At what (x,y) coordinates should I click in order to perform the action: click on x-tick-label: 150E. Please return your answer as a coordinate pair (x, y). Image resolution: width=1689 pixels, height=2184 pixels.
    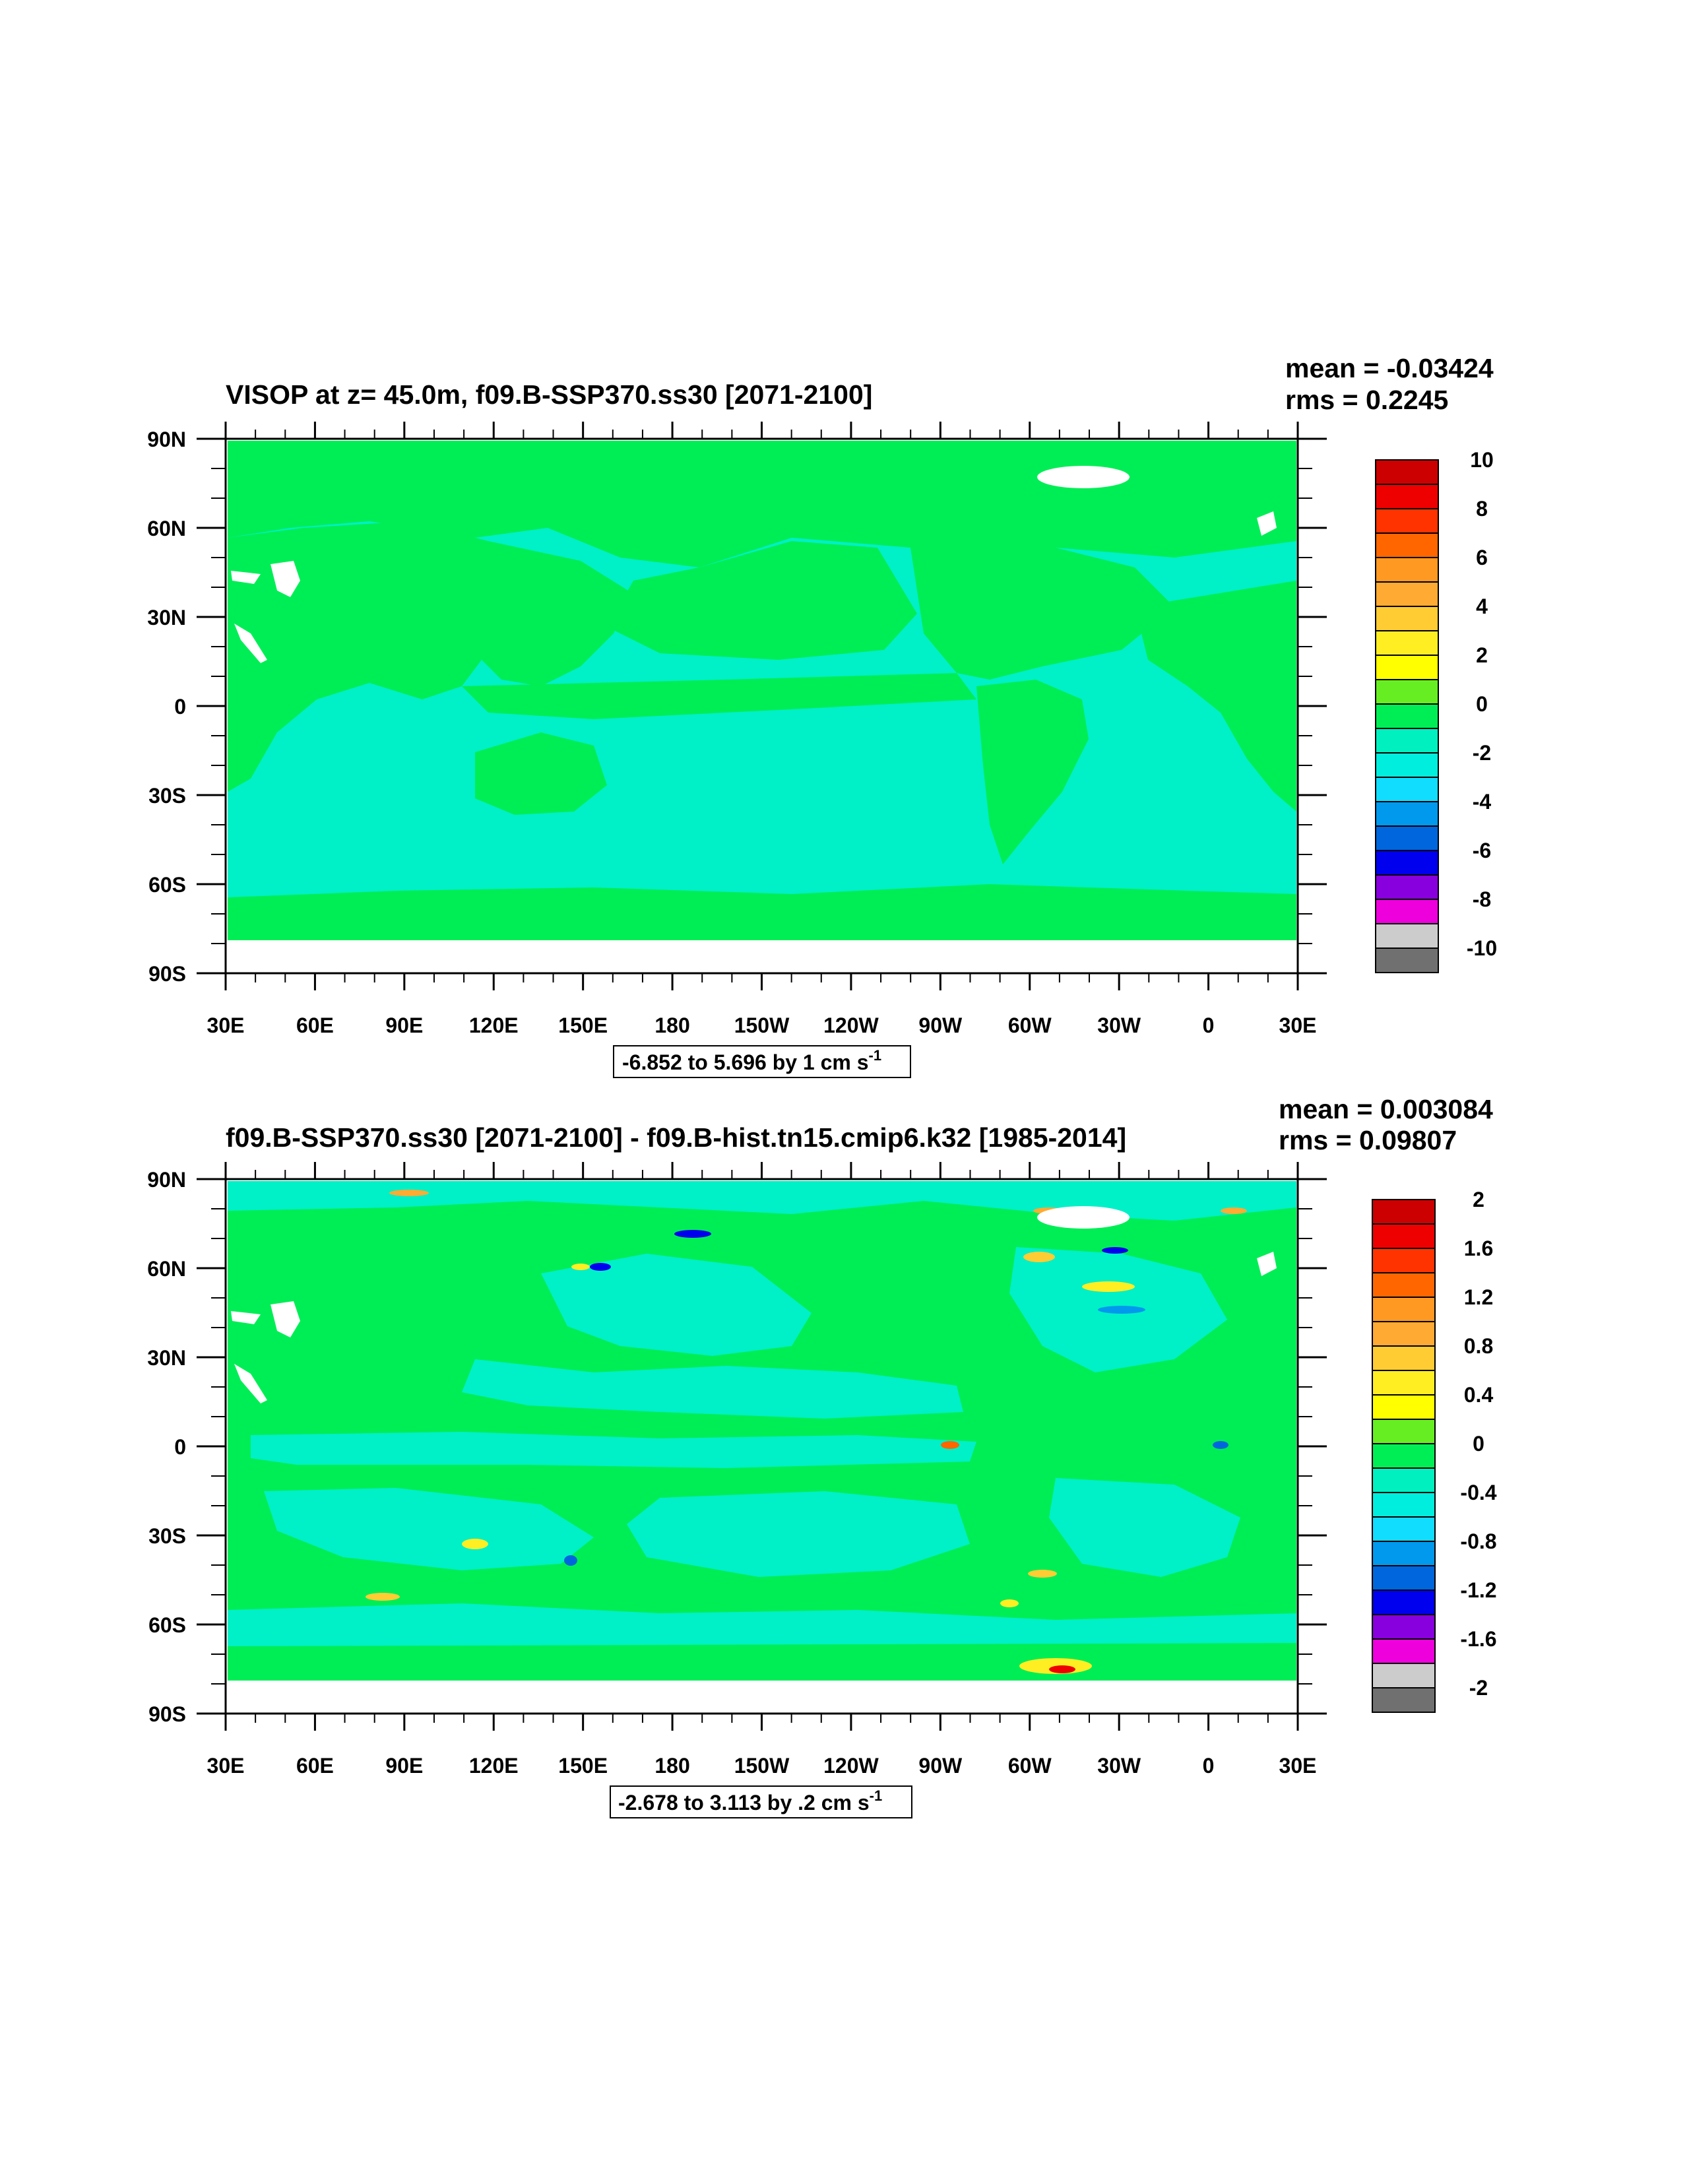
    Looking at the image, I should click on (583, 1766).